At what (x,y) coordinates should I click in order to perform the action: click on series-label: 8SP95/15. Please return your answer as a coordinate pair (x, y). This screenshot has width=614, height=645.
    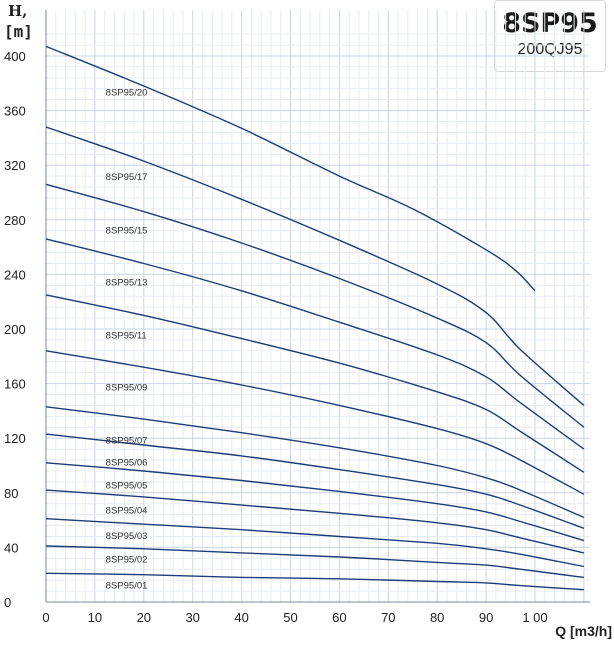
    Looking at the image, I should click on (127, 230).